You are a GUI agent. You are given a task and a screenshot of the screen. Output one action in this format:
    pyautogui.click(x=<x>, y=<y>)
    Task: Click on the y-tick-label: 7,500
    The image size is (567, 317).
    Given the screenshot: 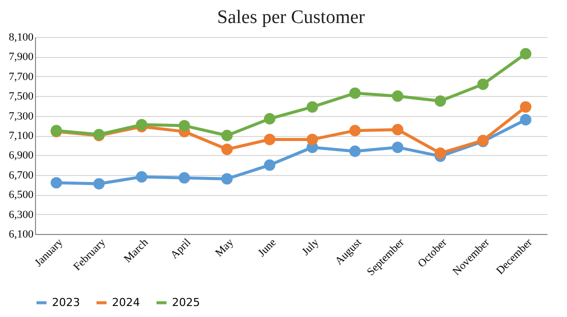 What is the action you would take?
    pyautogui.click(x=21, y=96)
    